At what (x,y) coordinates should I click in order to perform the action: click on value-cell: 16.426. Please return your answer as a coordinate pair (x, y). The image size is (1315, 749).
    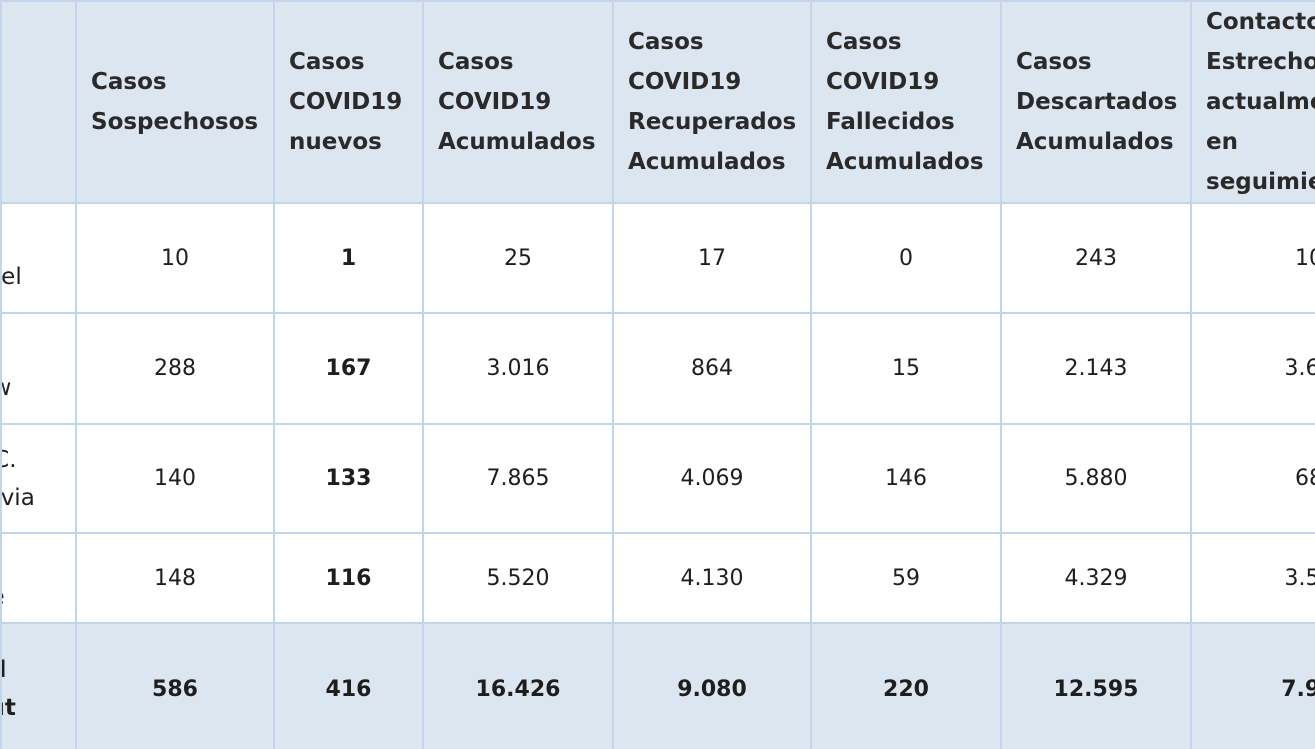
    Looking at the image, I should click on (518, 685).